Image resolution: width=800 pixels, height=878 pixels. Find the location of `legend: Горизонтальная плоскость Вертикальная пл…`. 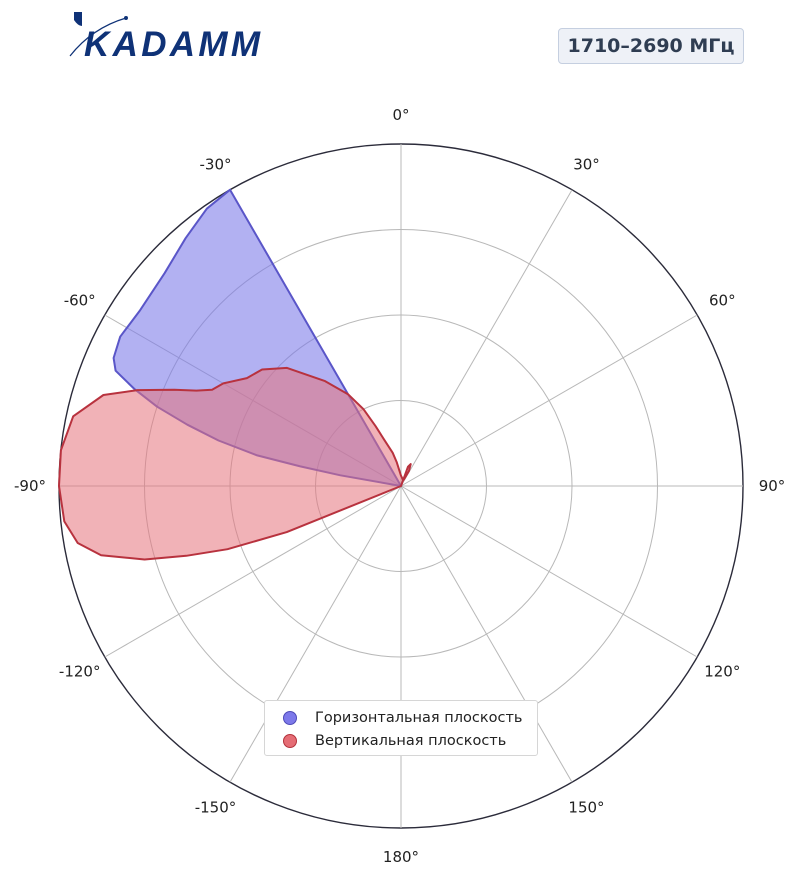

legend: Горизонтальная плоскость Вертикальная пл… is located at coordinates (401, 728).